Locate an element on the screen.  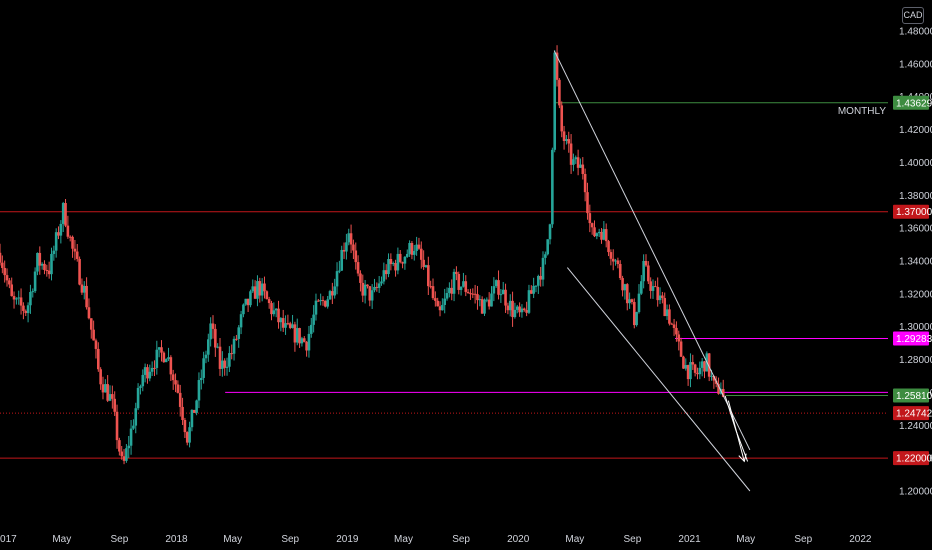
price-tag-label: 1.43629 is located at coordinates (914, 103).